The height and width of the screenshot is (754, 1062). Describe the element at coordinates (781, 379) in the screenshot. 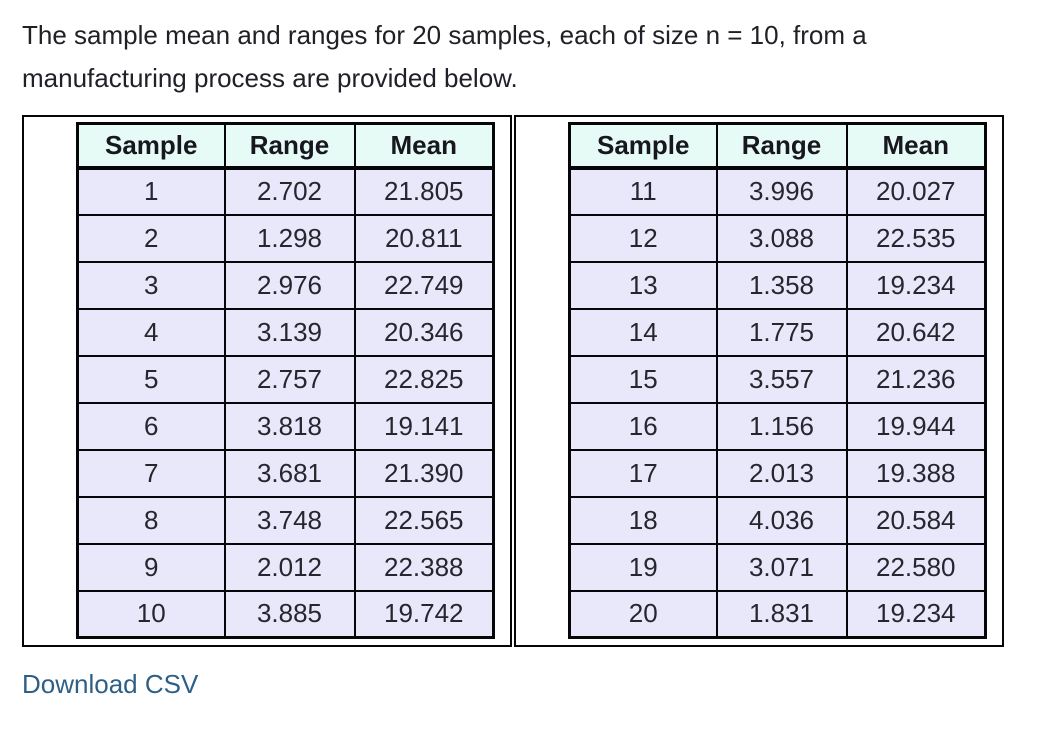

I see `table-cell: 3.557` at that location.